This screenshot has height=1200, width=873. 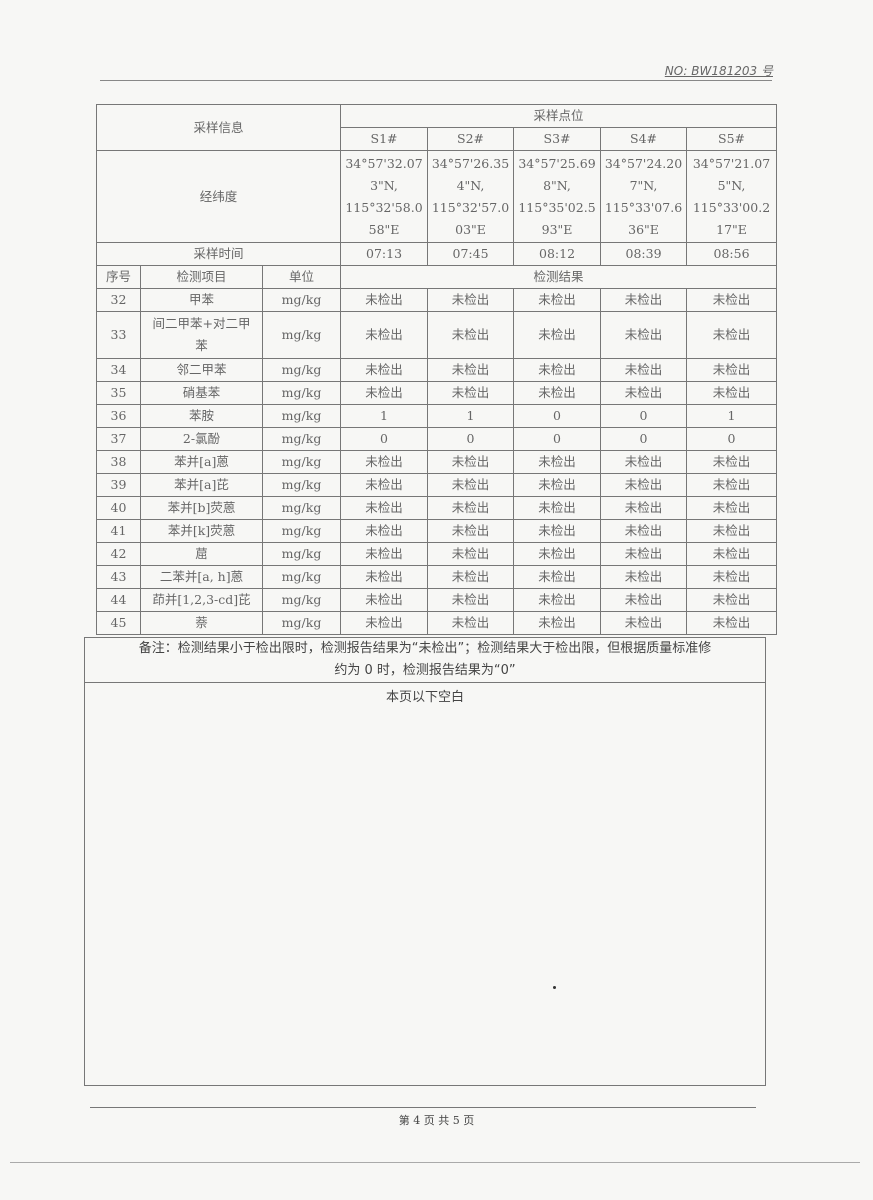 I want to click on col-result: 检测结果, so click(x=559, y=277).